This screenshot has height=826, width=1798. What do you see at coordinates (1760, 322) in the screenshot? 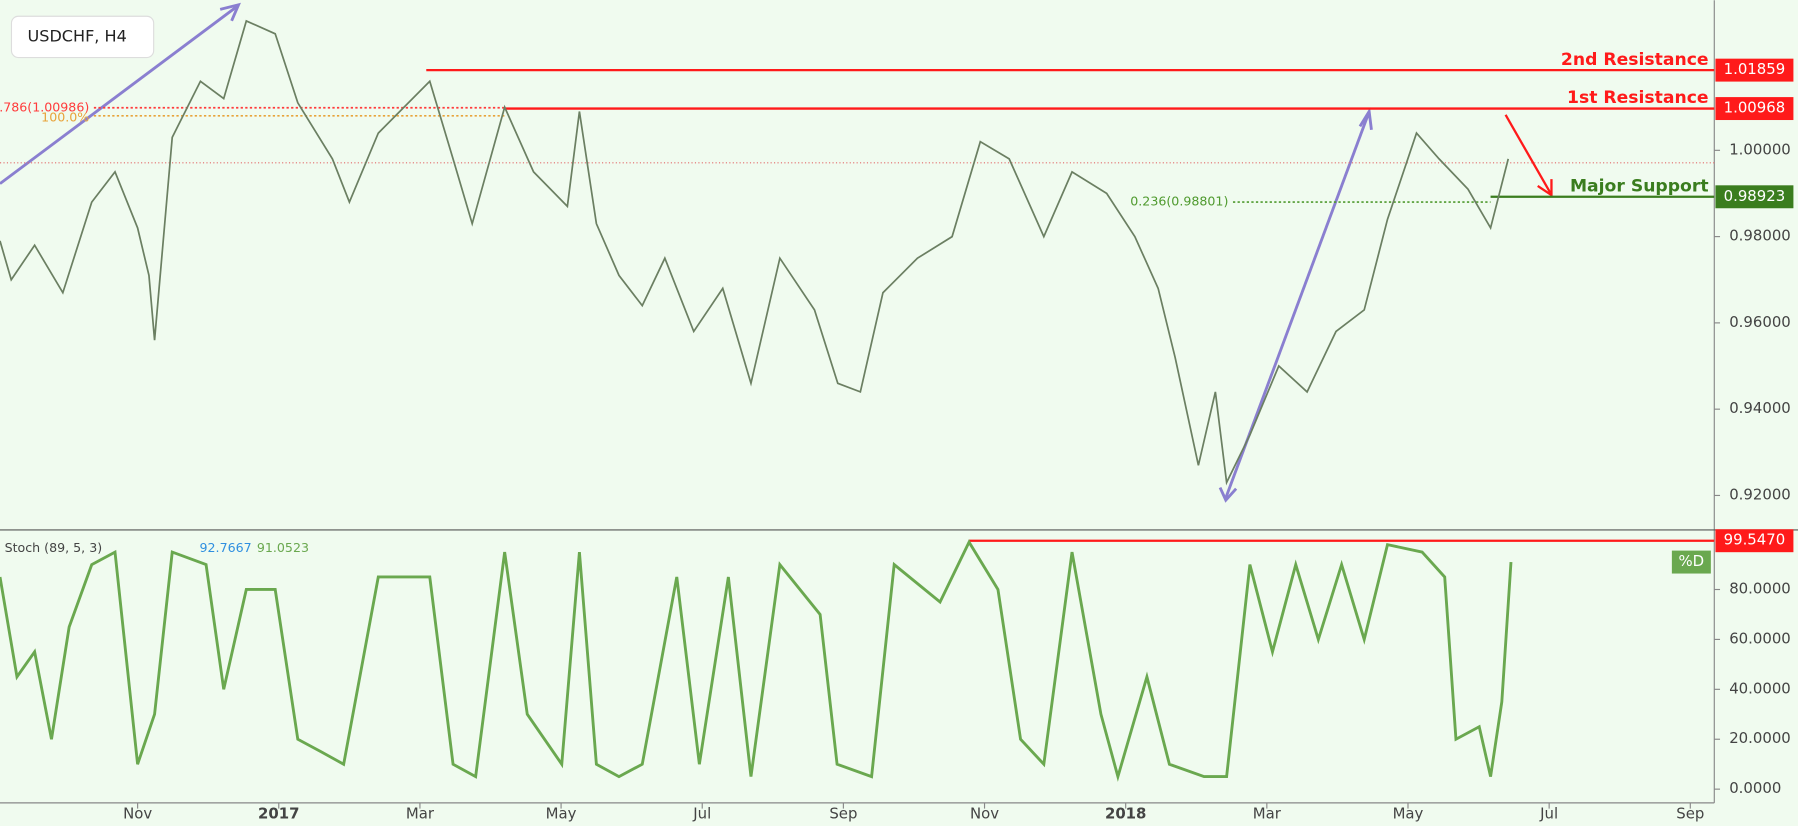
I see `y-tick-label: 0.96000` at bounding box center [1760, 322].